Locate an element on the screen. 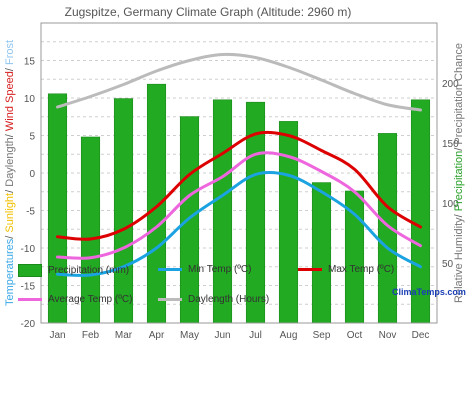 The width and height of the screenshot is (474, 400). precipitation-bar-jan is located at coordinates (57, 208).